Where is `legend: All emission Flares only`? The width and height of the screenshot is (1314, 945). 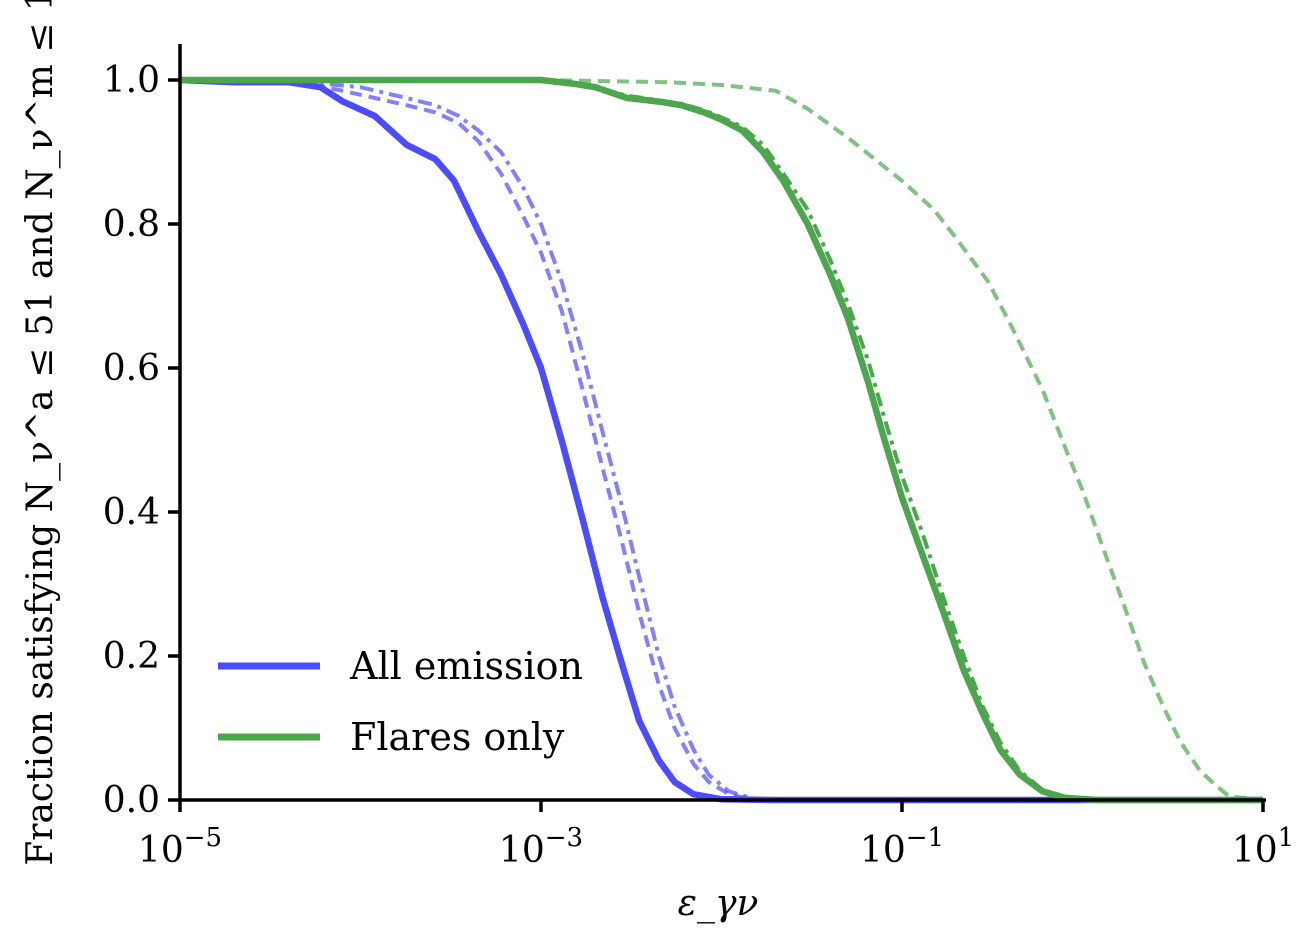
legend: All emission Flares only is located at coordinates (400, 701).